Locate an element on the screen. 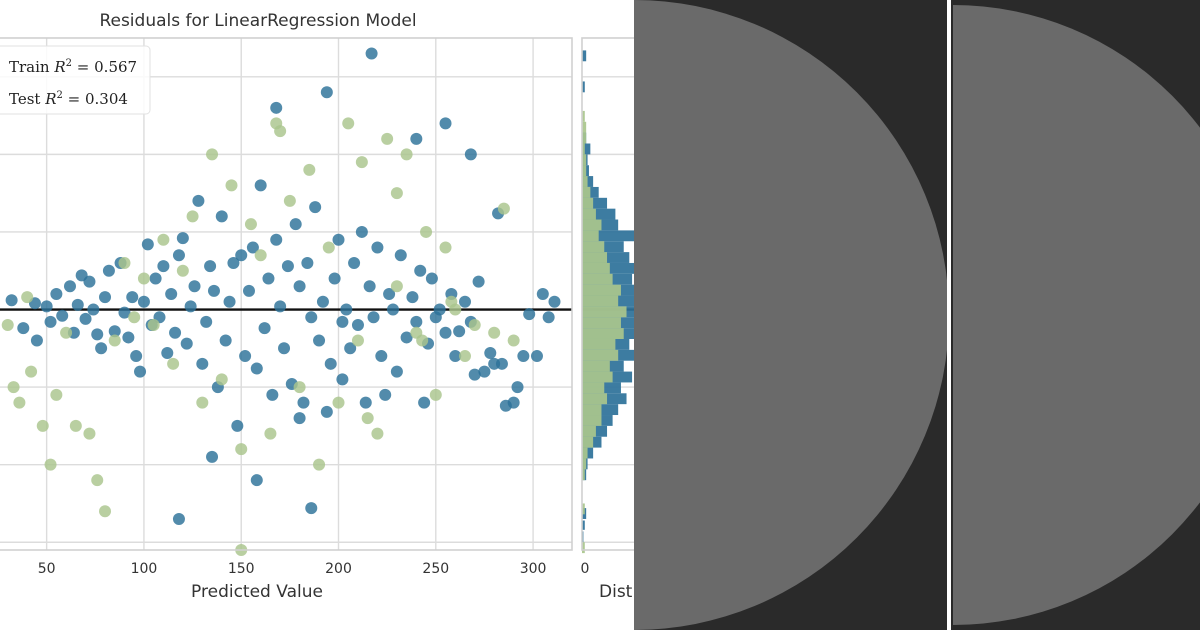 The image size is (1200, 630). histogram-layer is located at coordinates (614, 302).